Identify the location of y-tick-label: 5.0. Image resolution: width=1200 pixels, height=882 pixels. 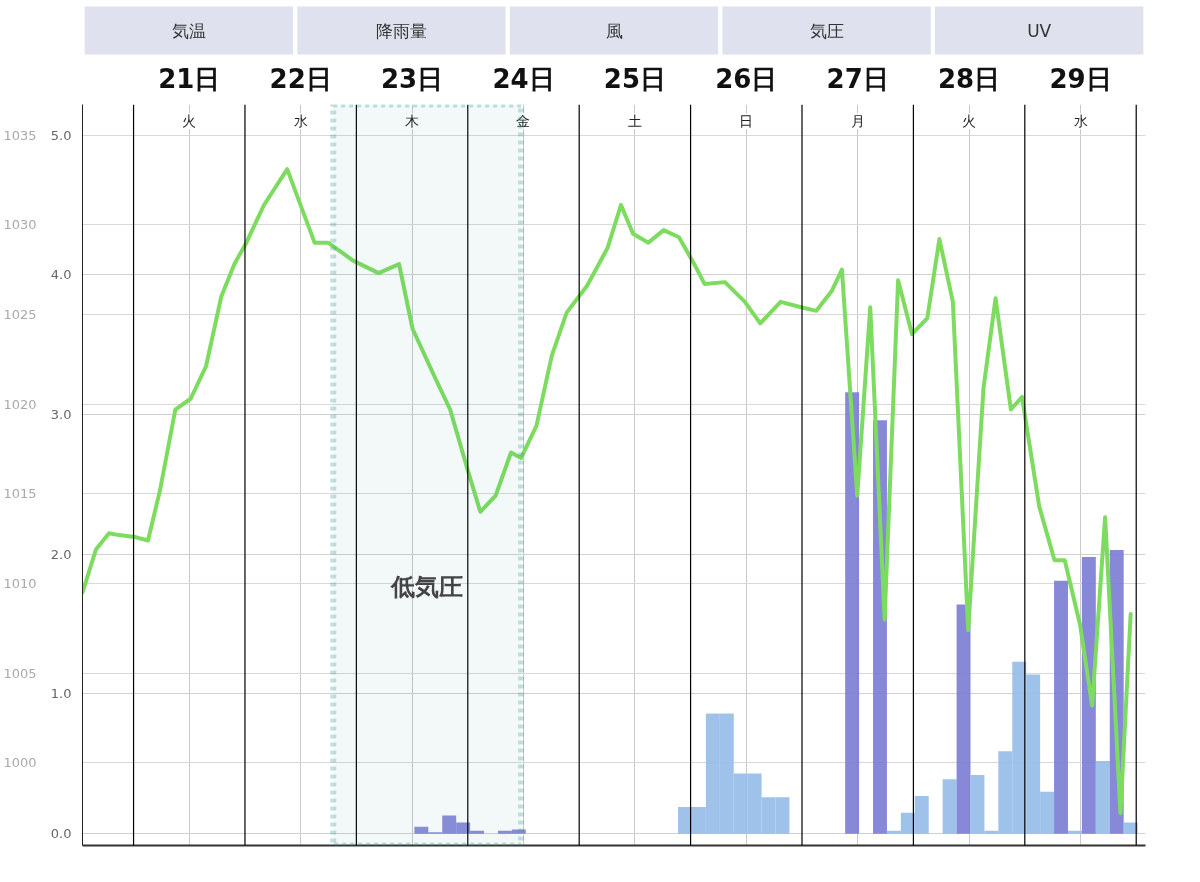
(61, 135).